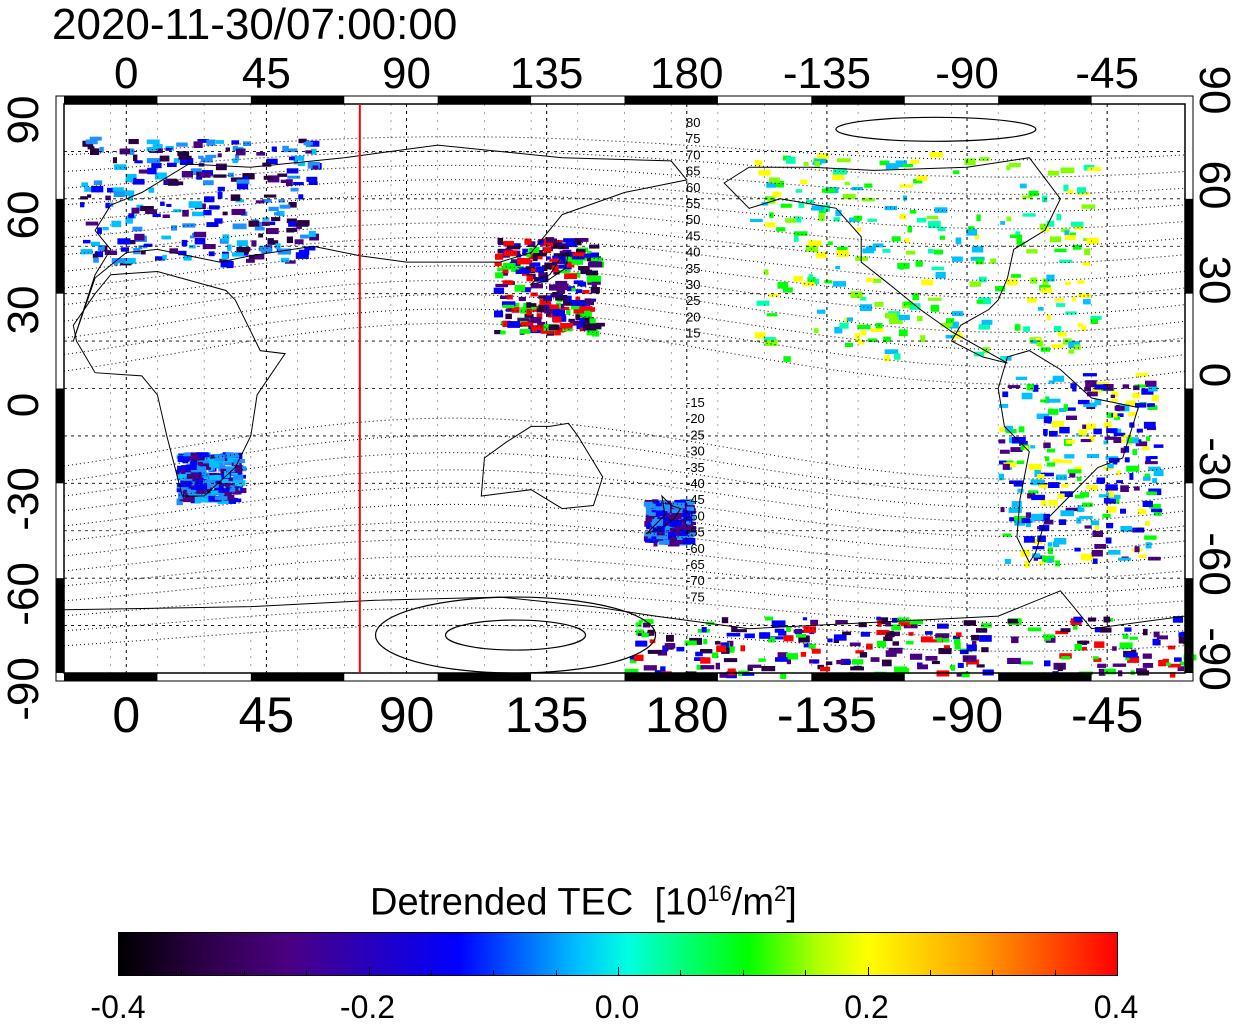  I want to click on left-axis-bar, so click(60, 246).